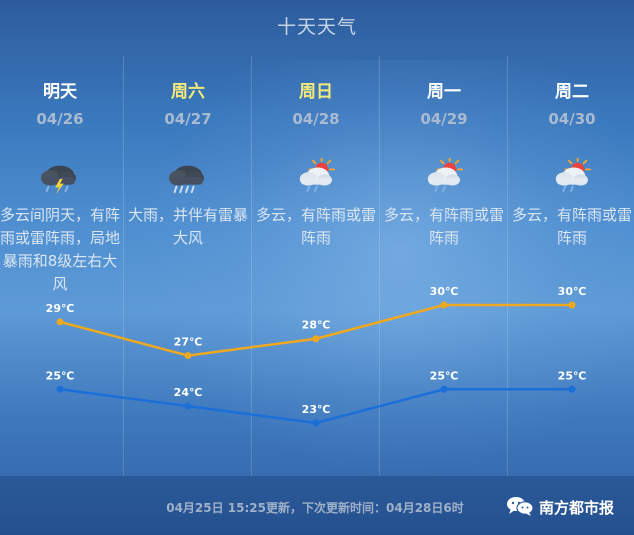 Image resolution: width=634 pixels, height=535 pixels. I want to click on low-temp-label: 23℃, so click(316, 409).